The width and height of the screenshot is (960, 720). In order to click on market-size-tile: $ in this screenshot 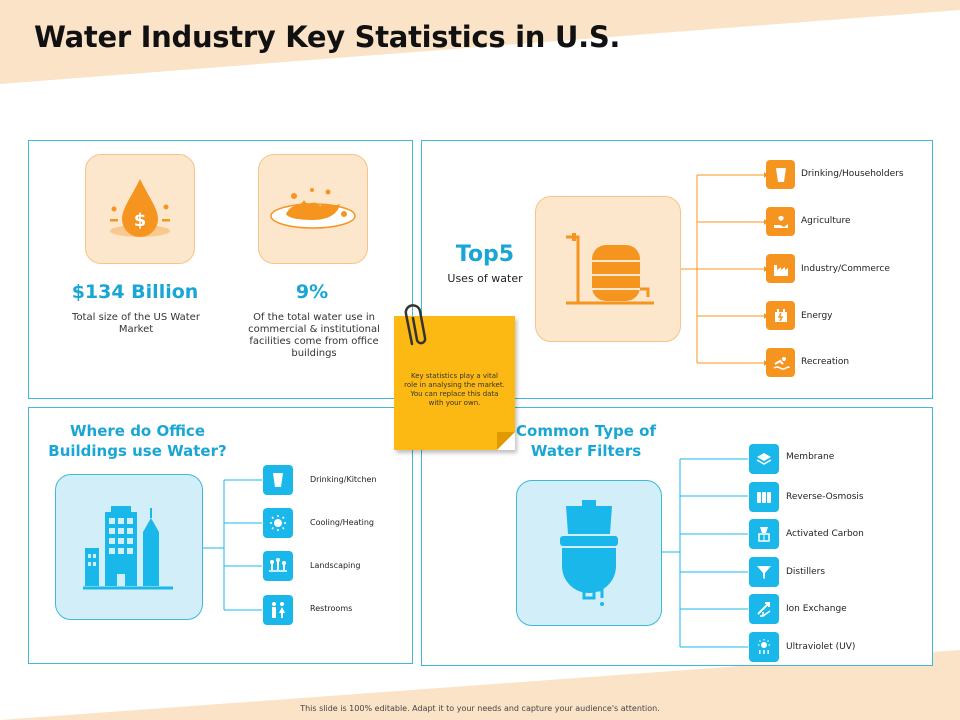, I will do `click(140, 209)`.